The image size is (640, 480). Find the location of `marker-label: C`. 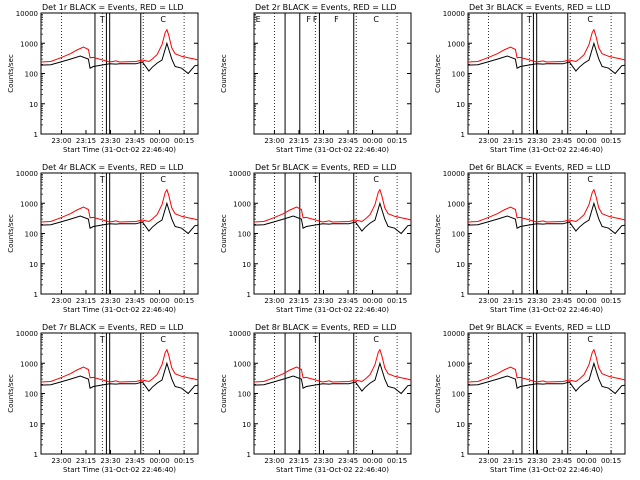

marker-label: C is located at coordinates (590, 339).